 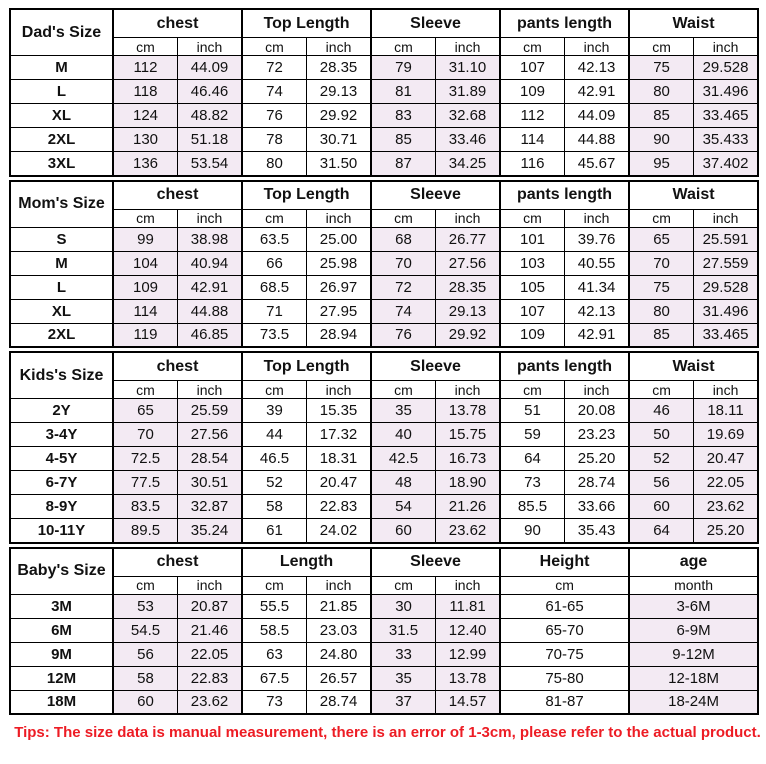 I want to click on value-cell: 20.87, so click(x=210, y=606).